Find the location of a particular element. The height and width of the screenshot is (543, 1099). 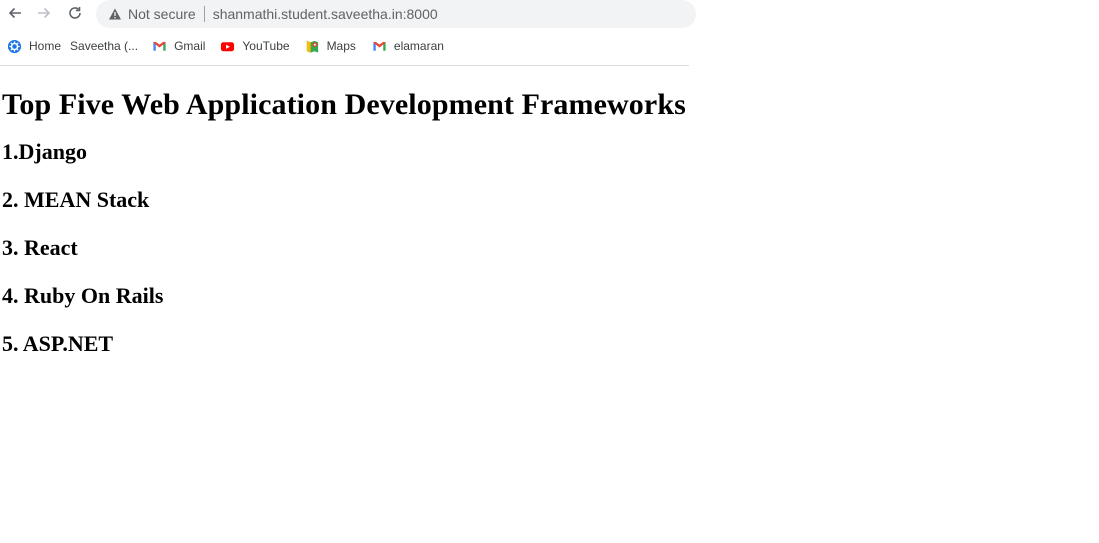

settings-icon is located at coordinates (14, 46).